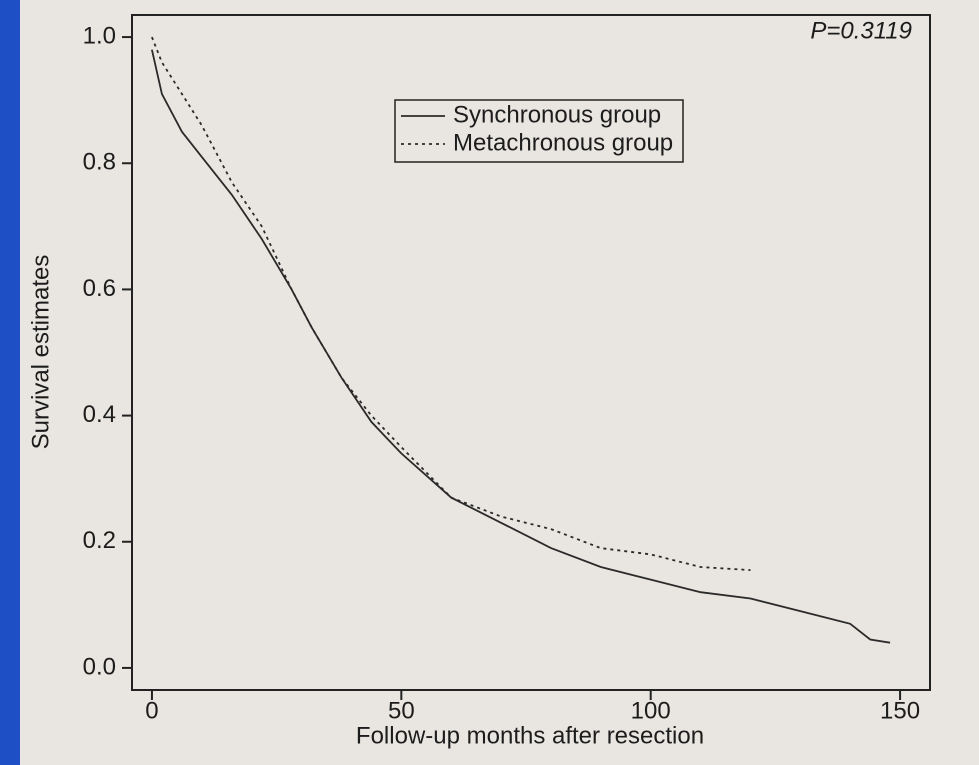  What do you see at coordinates (401, 710) in the screenshot?
I see `x-tick-label: 50` at bounding box center [401, 710].